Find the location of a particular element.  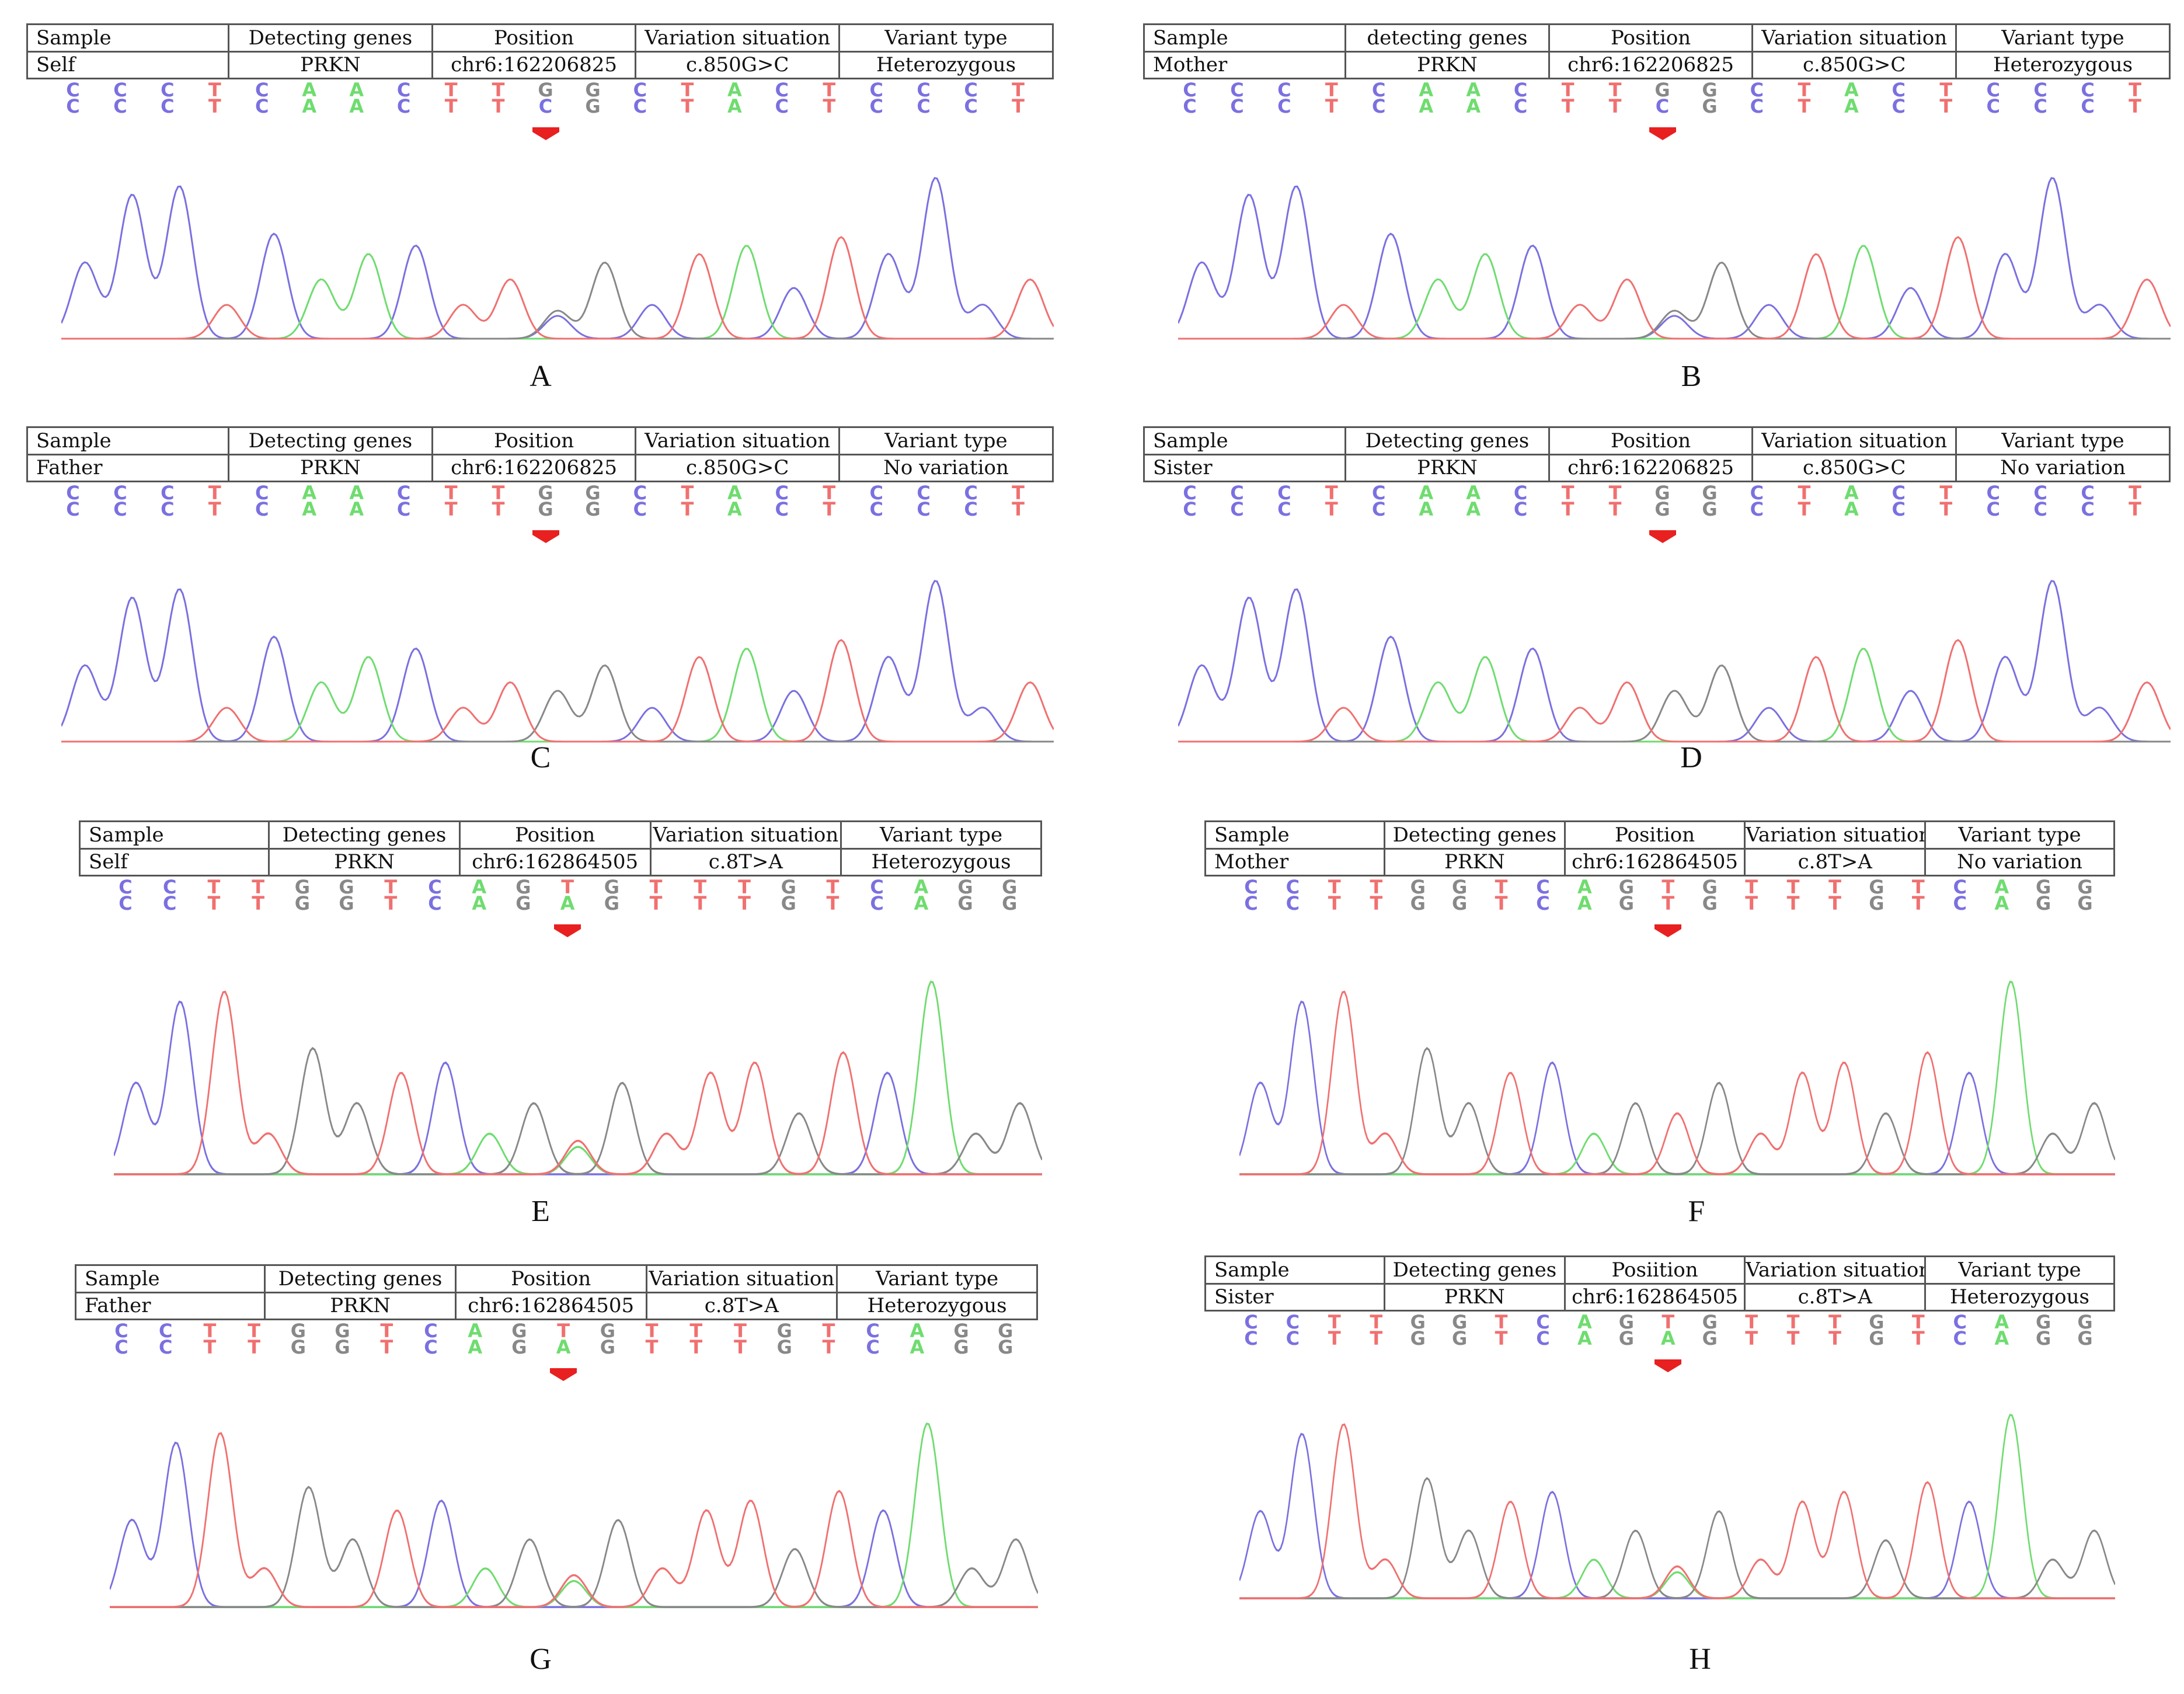

variation-value: c.8T>A is located at coordinates (741, 1305).